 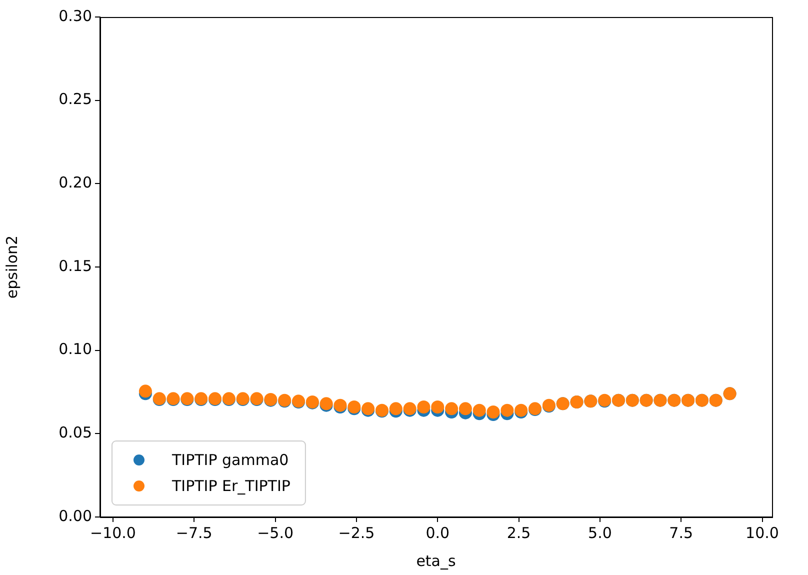 What do you see at coordinates (356, 533) in the screenshot?
I see `x-tick-label: −2.5` at bounding box center [356, 533].